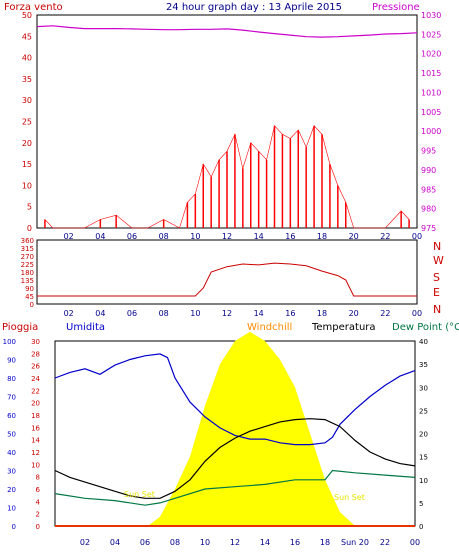  What do you see at coordinates (29, 207) in the screenshot?
I see `p1-y-left-tick-1: 5` at bounding box center [29, 207].